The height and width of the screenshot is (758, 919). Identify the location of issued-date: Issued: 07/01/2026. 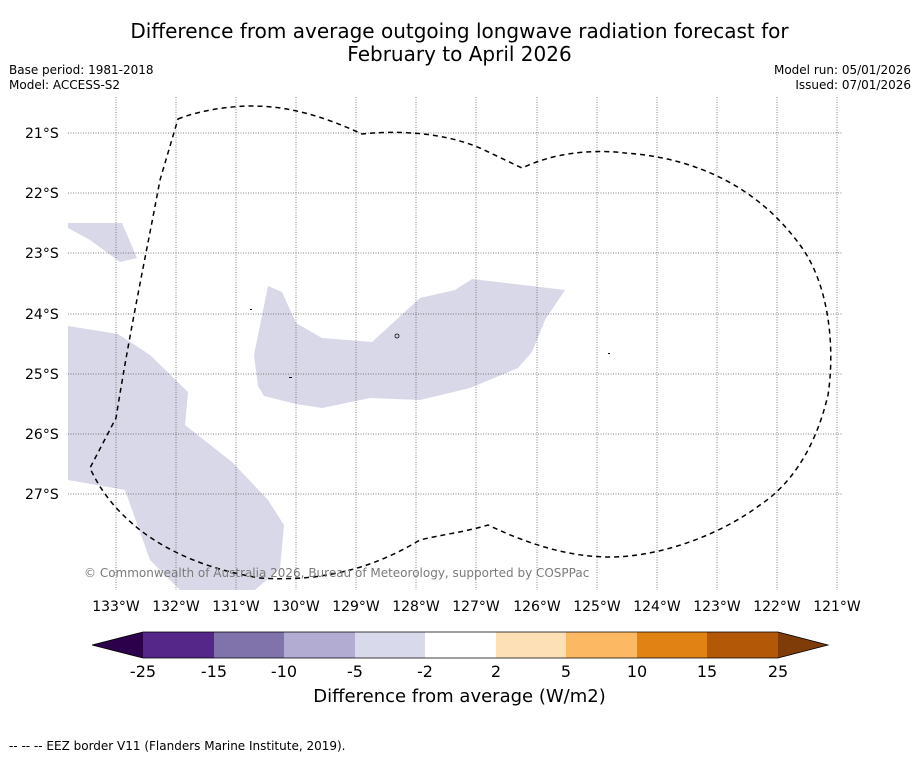
(853, 85).